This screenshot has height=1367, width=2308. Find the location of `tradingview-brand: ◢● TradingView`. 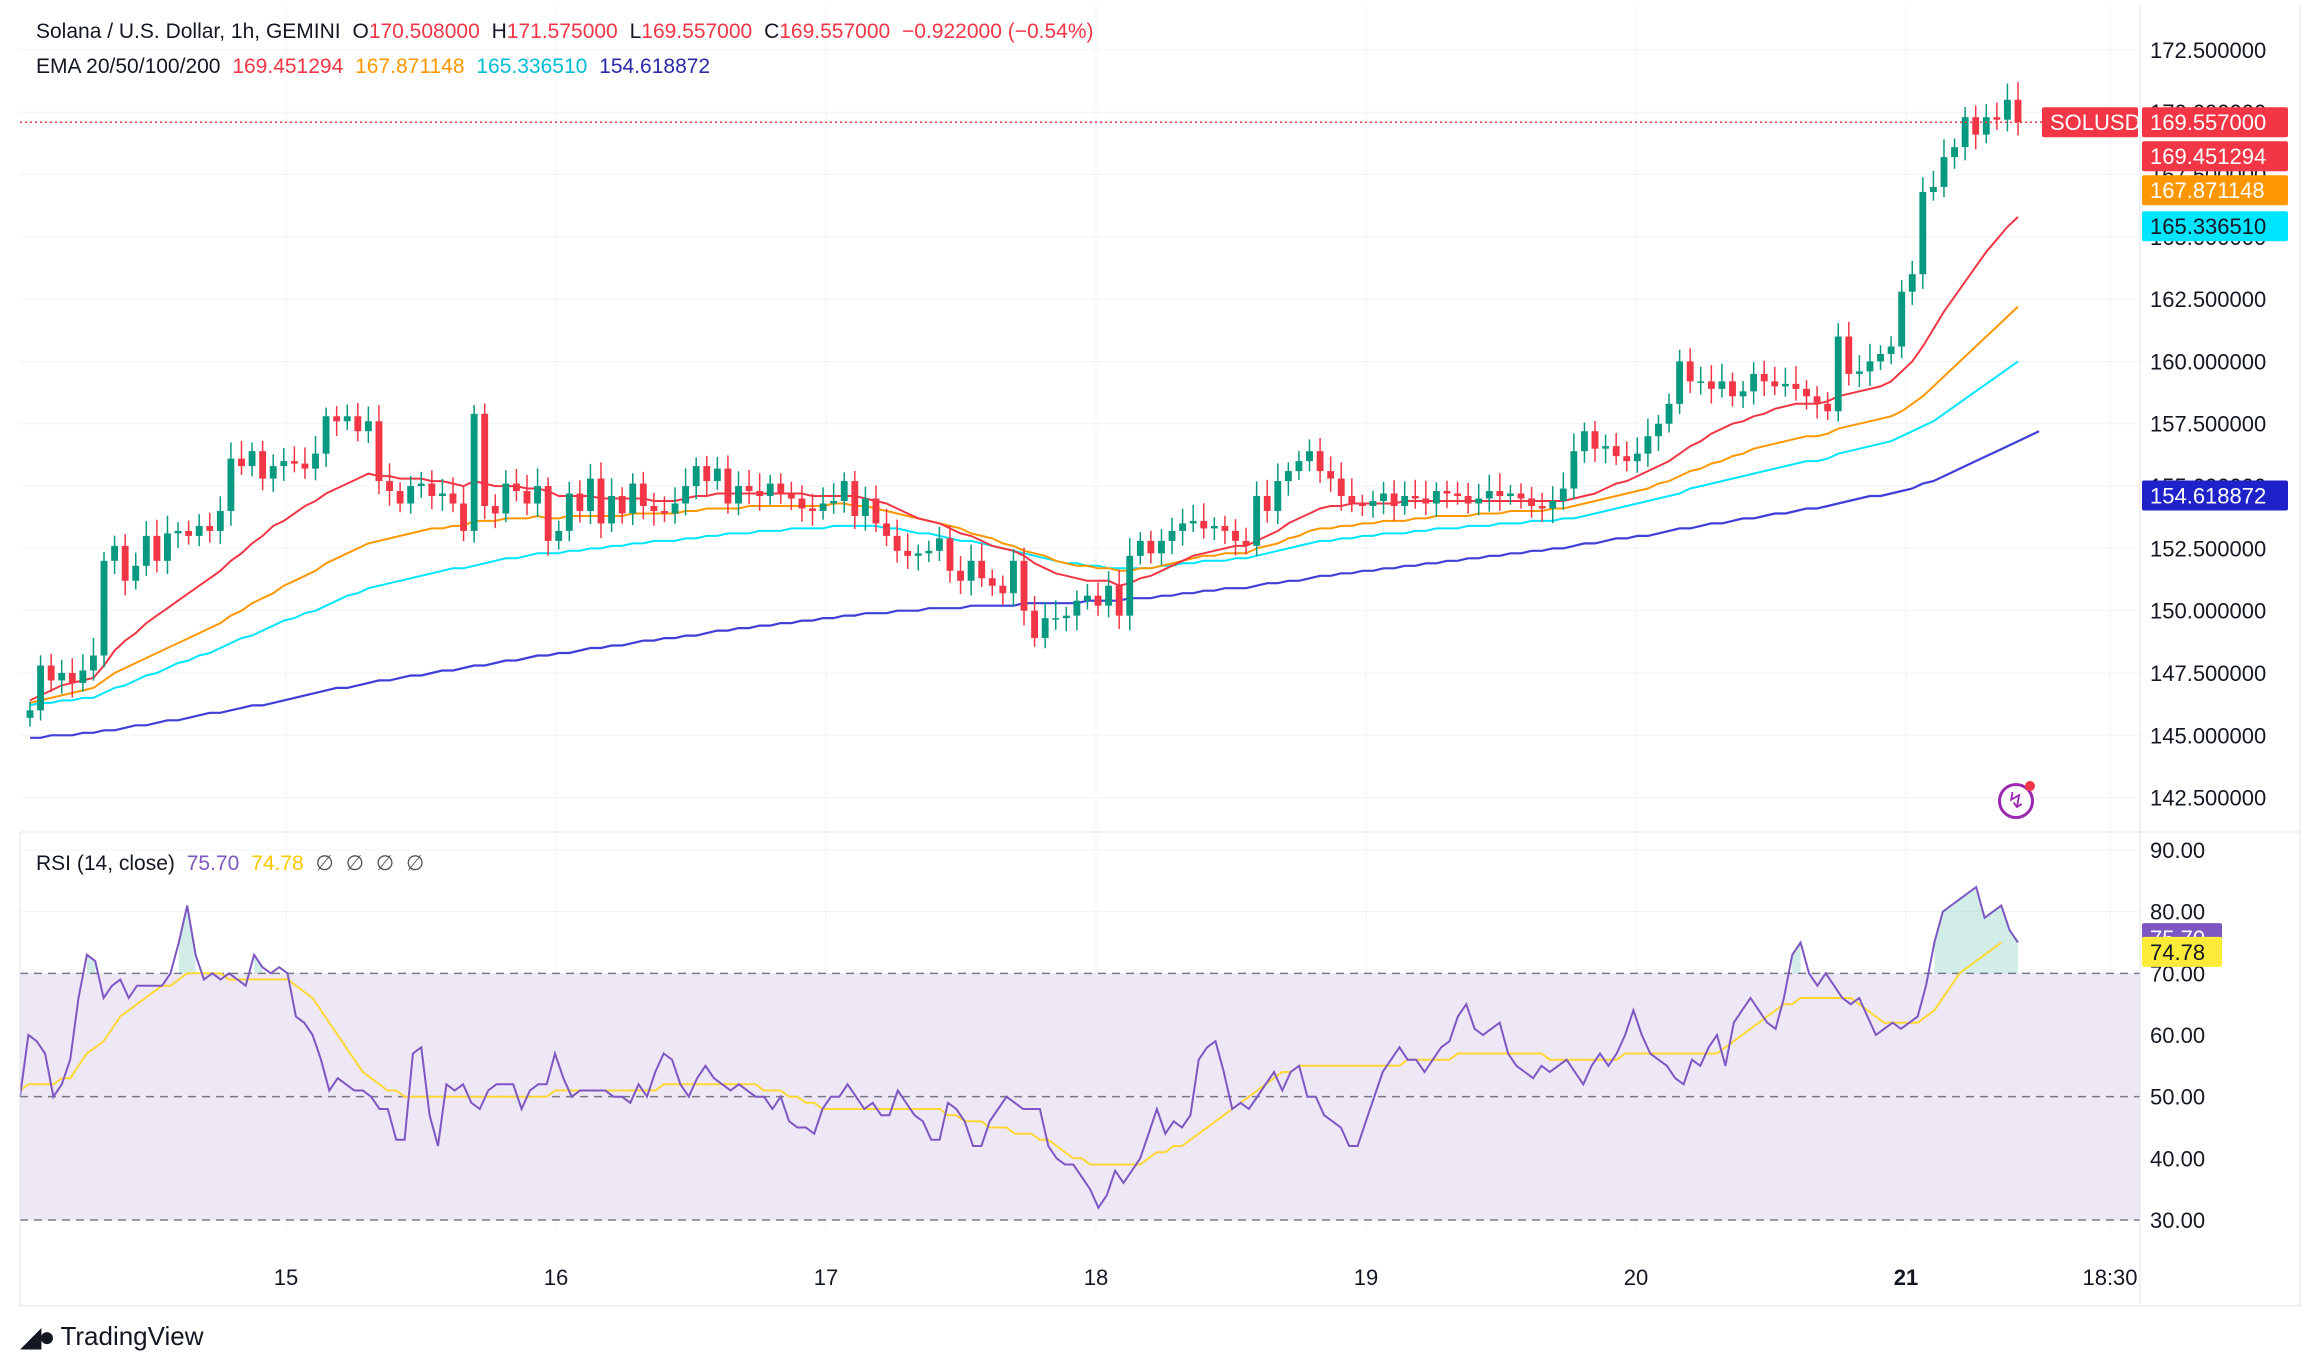

tradingview-brand: ◢● TradingView is located at coordinates (112, 1336).